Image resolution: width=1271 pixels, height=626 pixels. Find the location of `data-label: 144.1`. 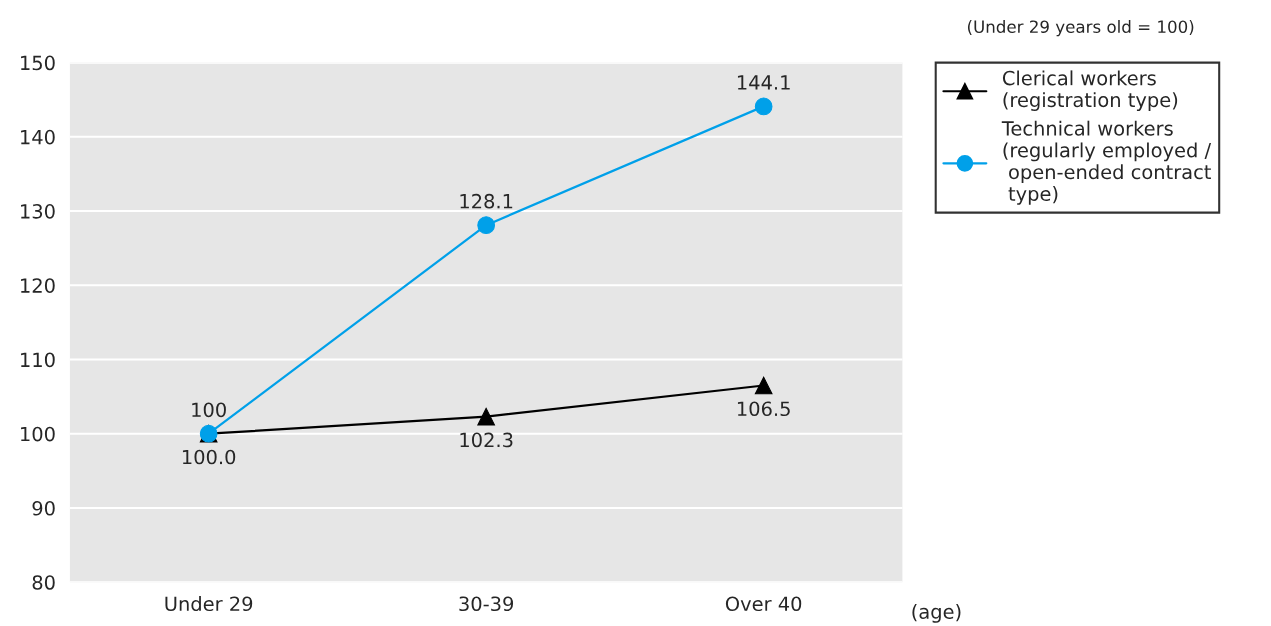

data-label: 144.1 is located at coordinates (763, 82).